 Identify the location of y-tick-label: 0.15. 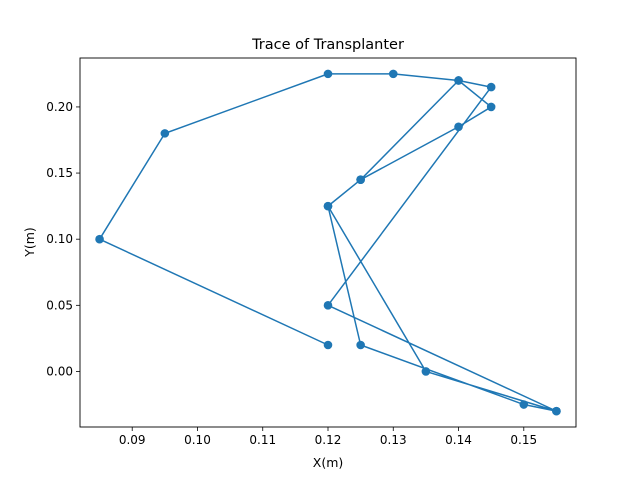
(59, 173).